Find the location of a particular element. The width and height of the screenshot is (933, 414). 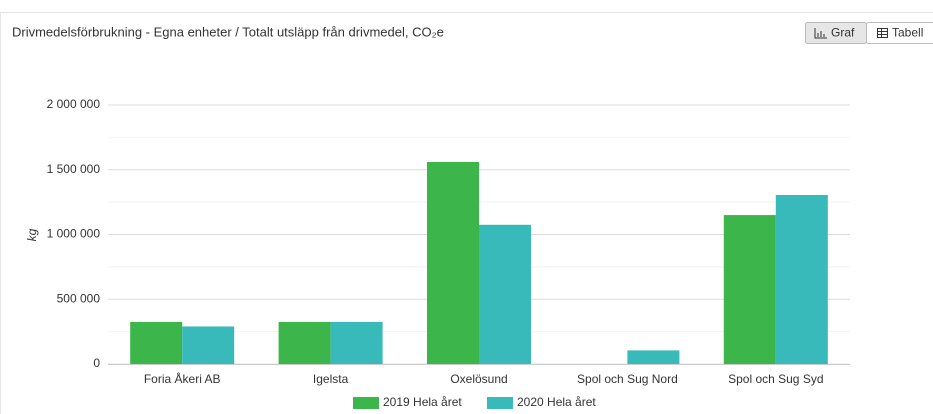

graf-button: Graf is located at coordinates (836, 33).